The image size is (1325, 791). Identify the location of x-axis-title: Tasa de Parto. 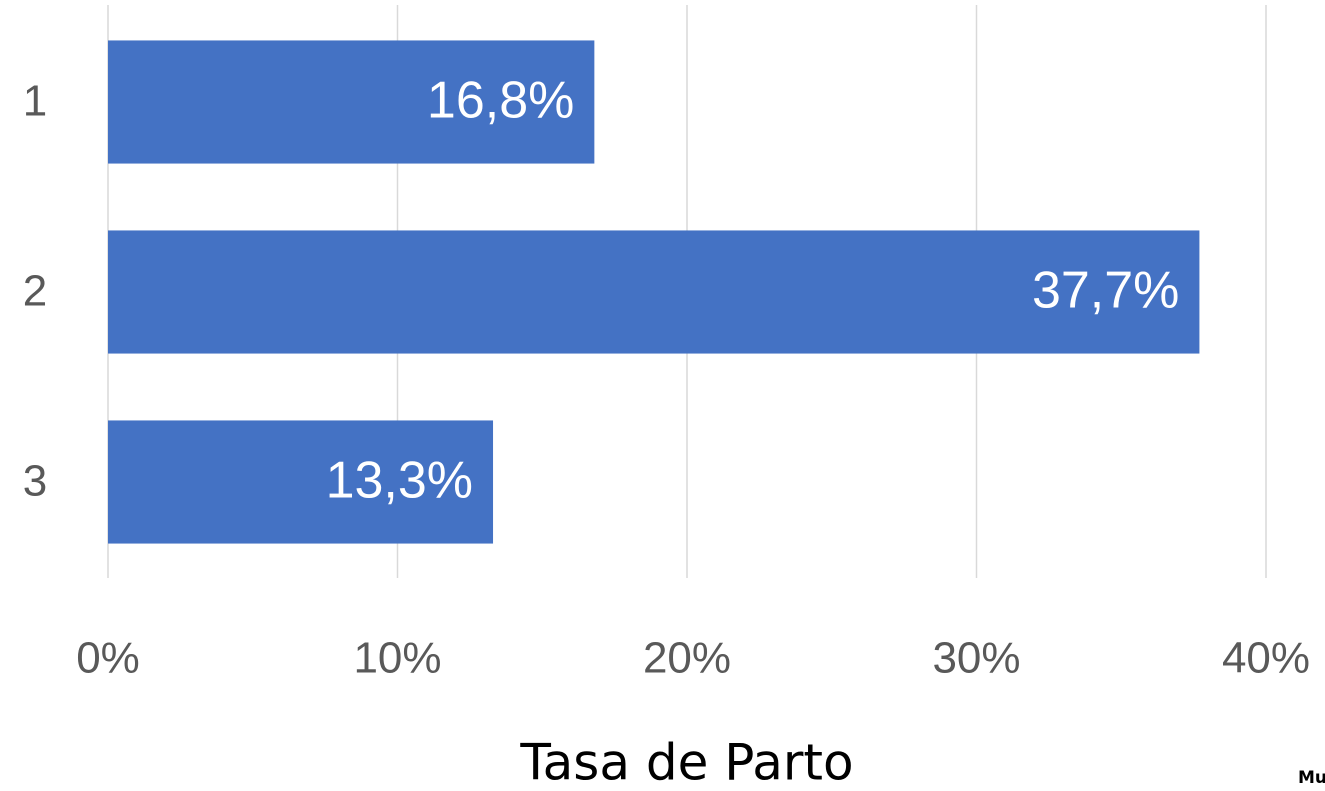
(686, 762).